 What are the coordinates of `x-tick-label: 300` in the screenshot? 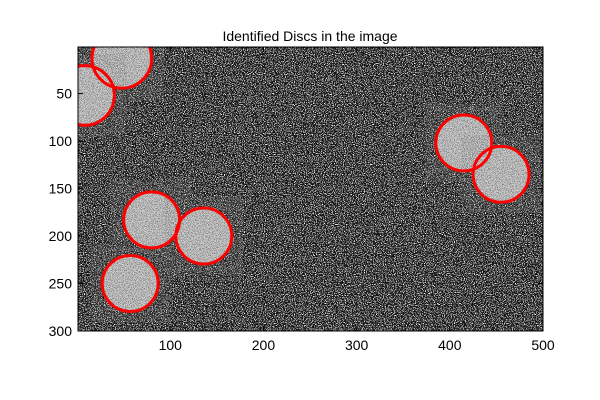 It's located at (357, 345).